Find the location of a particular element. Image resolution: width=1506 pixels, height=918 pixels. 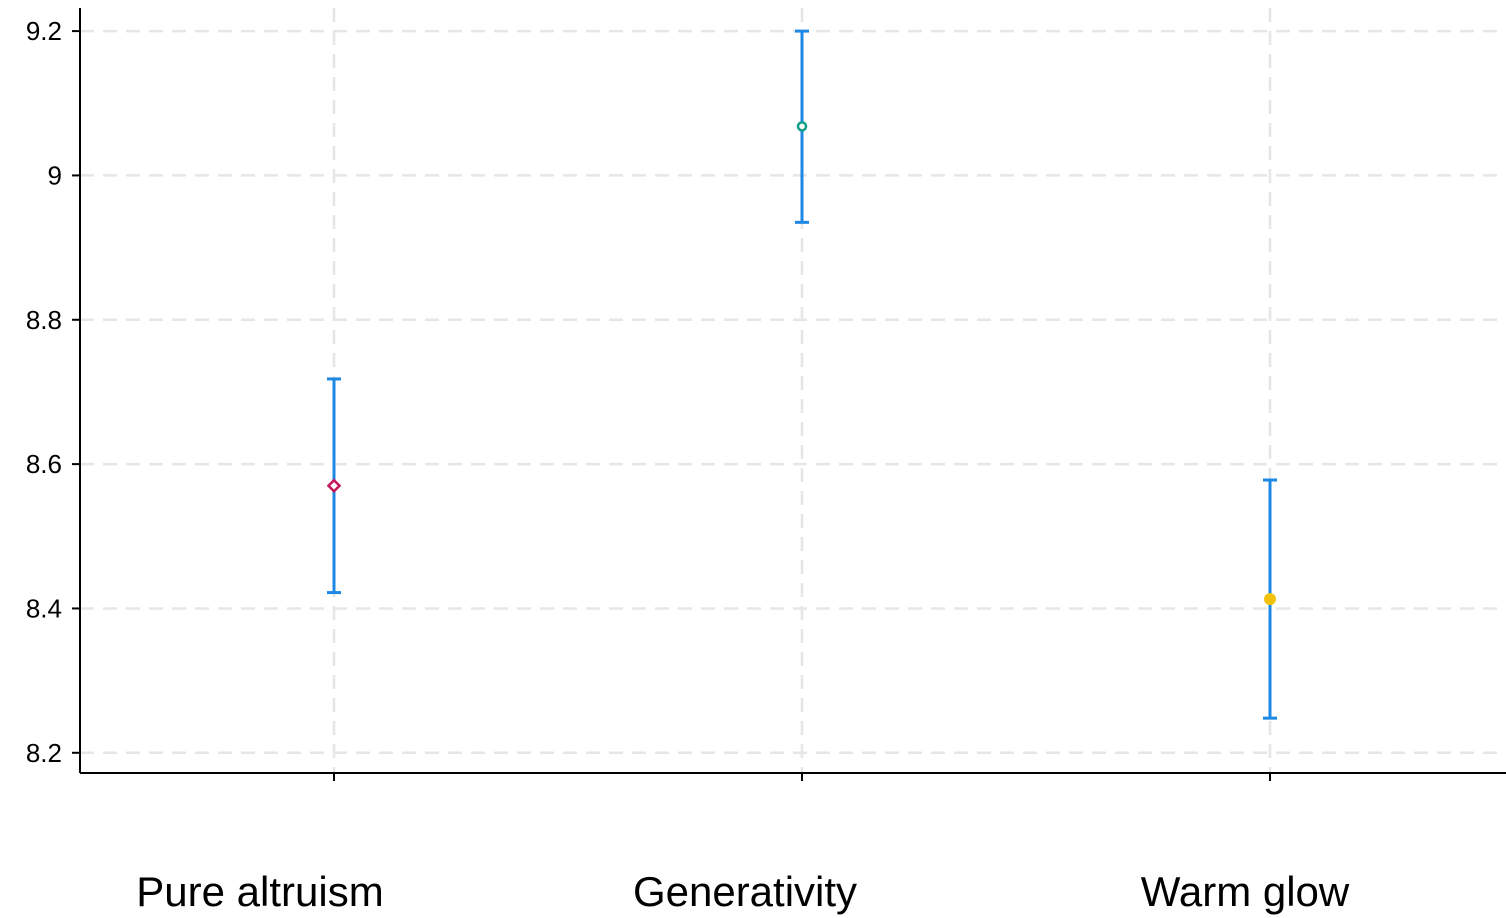

y-tick-label: 9.2 is located at coordinates (44, 31).